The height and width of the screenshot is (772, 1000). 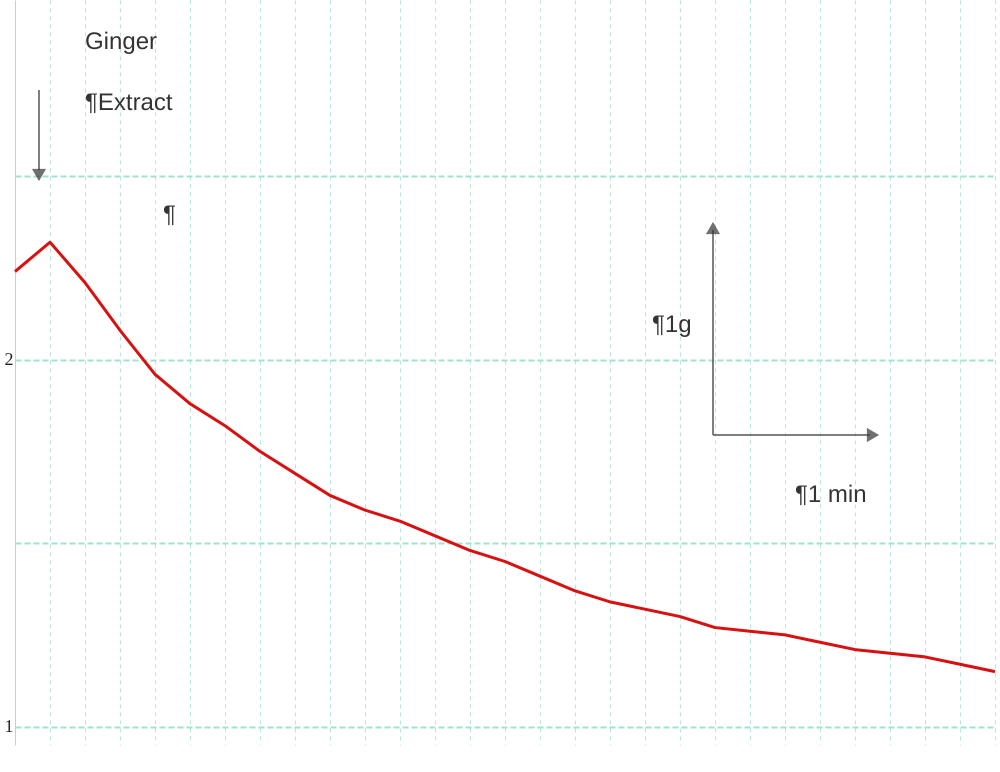 I want to click on annotation: ¶, so click(x=169, y=214).